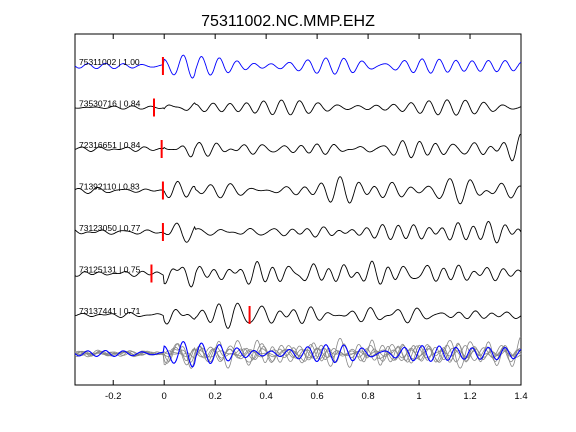 The height and width of the screenshot is (432, 576). I want to click on trace-label: 73530716 | 0.84, so click(110, 104).